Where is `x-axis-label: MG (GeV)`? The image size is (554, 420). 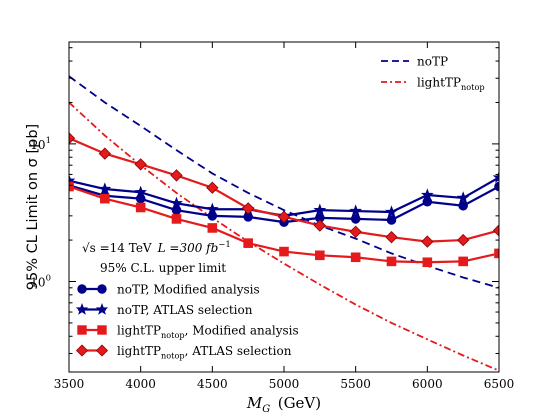 x-axis-label: MG (GeV) is located at coordinates (283, 404).